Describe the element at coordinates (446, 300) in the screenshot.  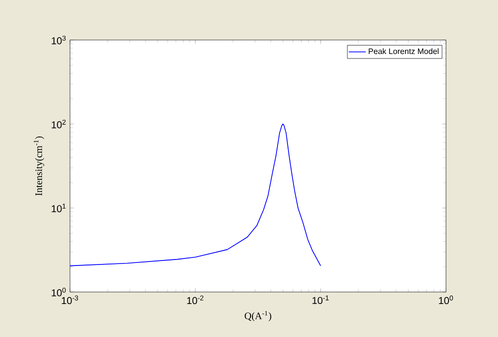
I see `x-tick-label: 10$^{0}$` at that location.